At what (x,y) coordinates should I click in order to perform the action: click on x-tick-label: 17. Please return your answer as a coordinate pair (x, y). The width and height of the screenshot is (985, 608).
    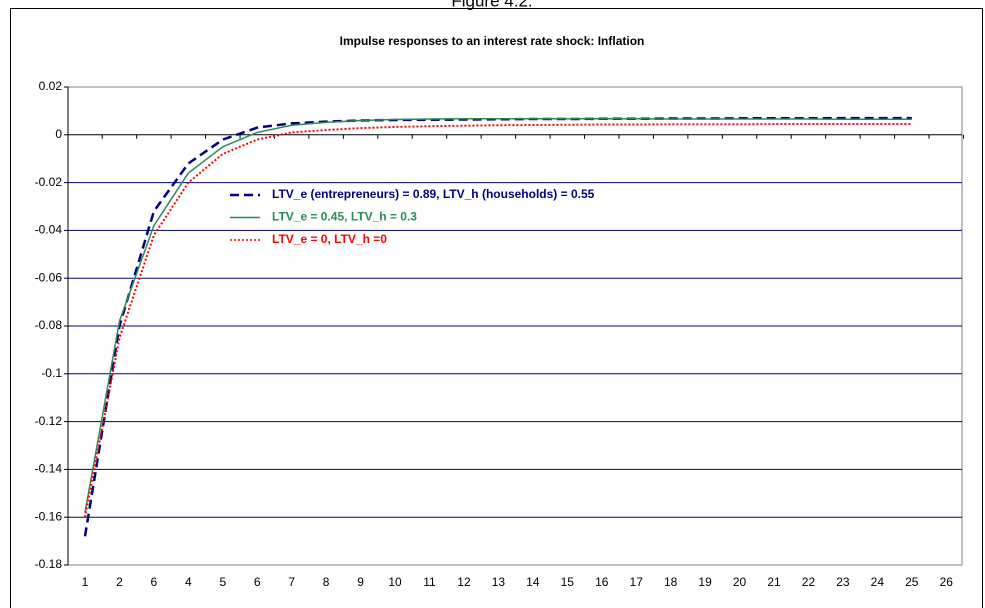
    Looking at the image, I should click on (637, 582).